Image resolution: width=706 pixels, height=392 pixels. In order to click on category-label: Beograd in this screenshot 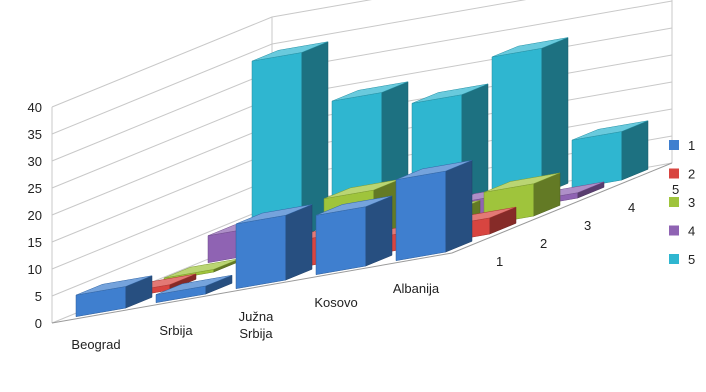, I will do `click(95, 344)`.